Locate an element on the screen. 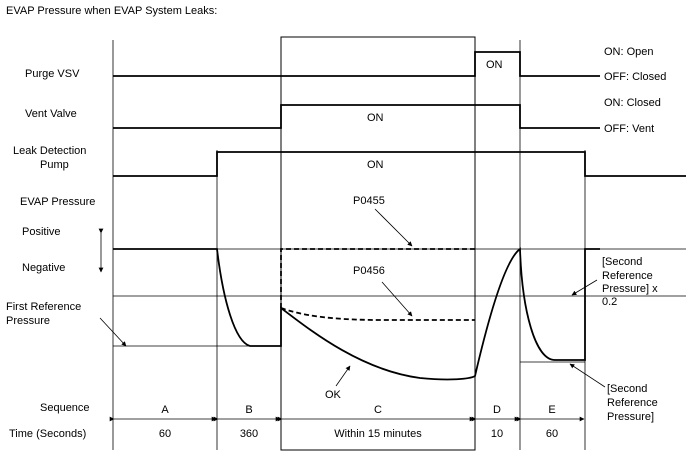  purge-vsv-signal is located at coordinates (356, 64).